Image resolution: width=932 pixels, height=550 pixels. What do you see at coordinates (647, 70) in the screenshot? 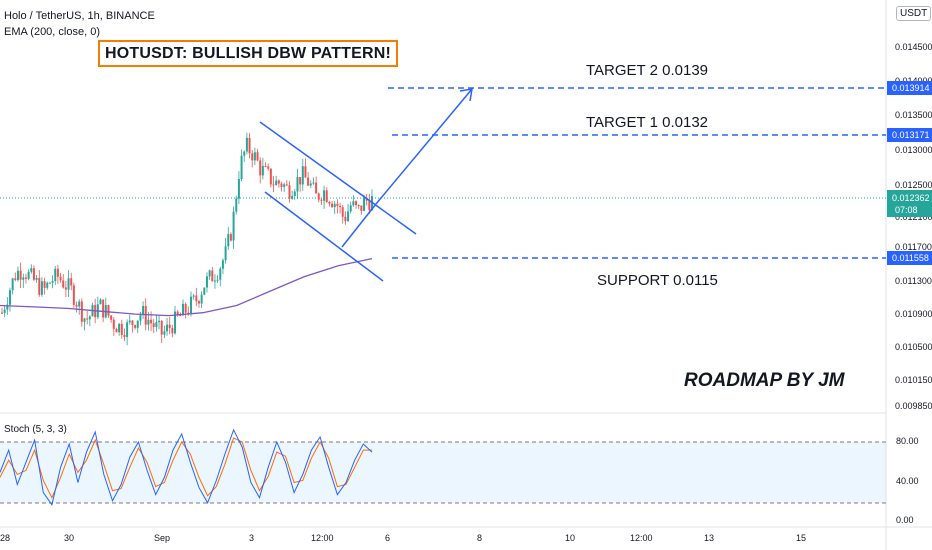
I see `target2-label: TARGET 2 0.0139` at bounding box center [647, 70].